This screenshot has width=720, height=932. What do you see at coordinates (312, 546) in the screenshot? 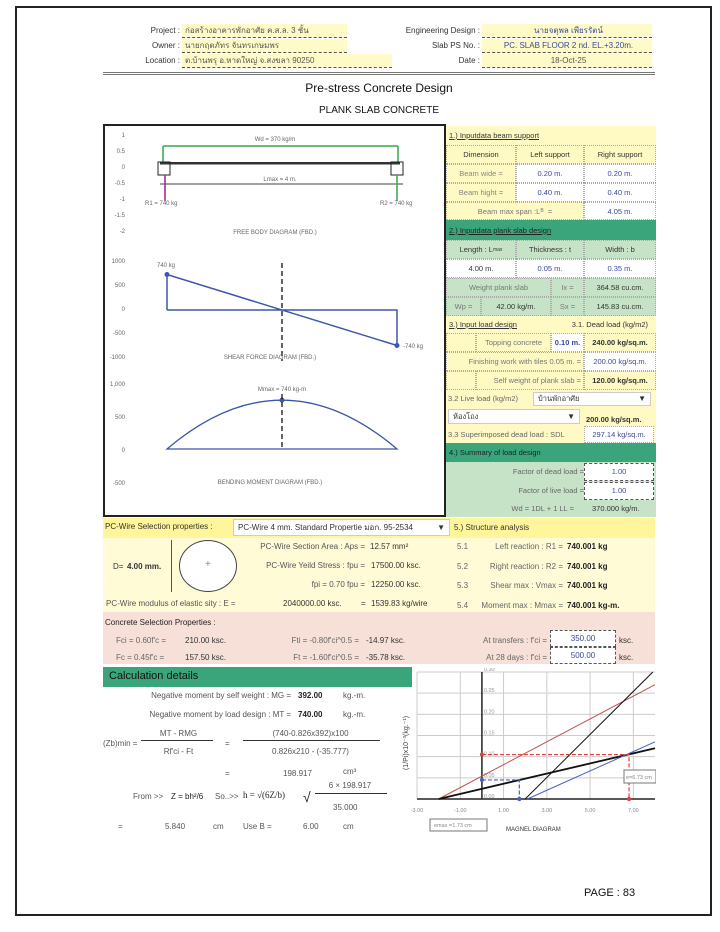
I see `area-label: PC-Wire Section Area : Aps =` at bounding box center [312, 546].